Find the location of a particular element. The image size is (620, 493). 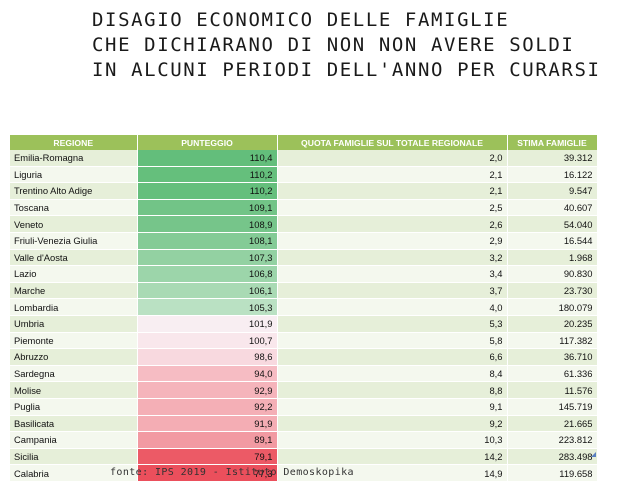

table-row: Calabria 77,3 14,9 119.658 is located at coordinates (304, 473).